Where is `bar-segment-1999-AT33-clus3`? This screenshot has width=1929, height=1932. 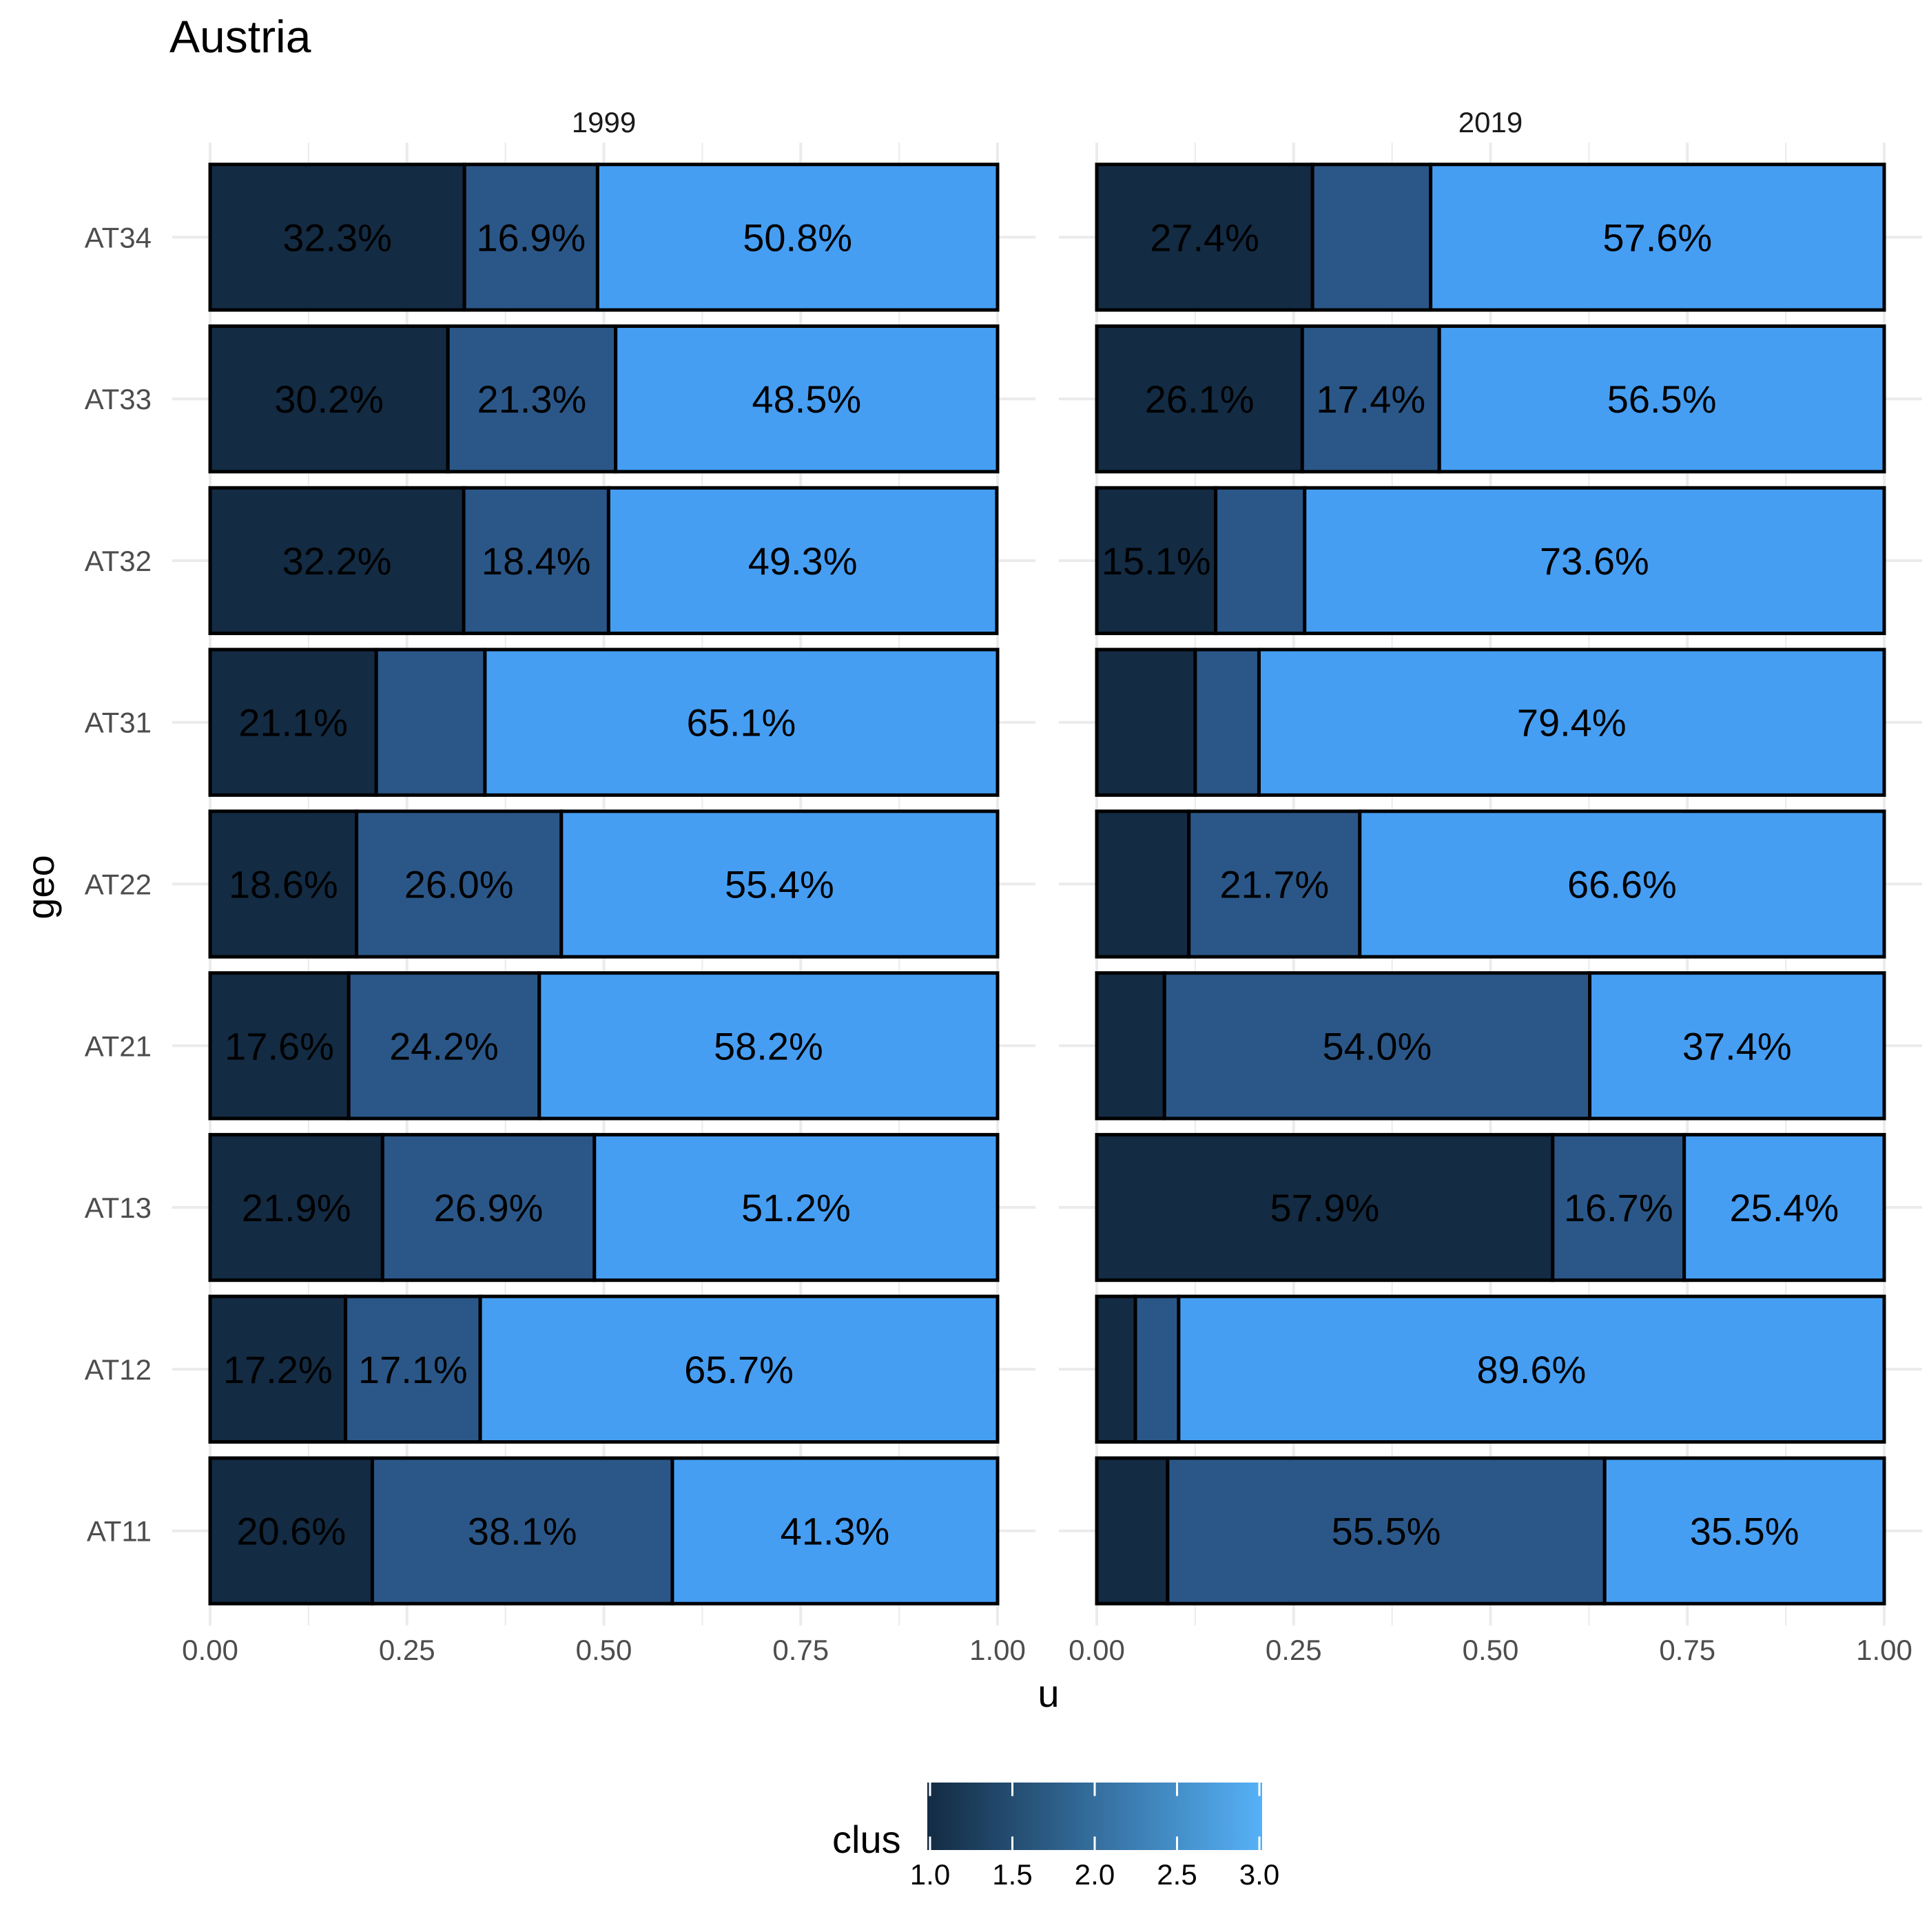 bar-segment-1999-AT33-clus3 is located at coordinates (807, 399).